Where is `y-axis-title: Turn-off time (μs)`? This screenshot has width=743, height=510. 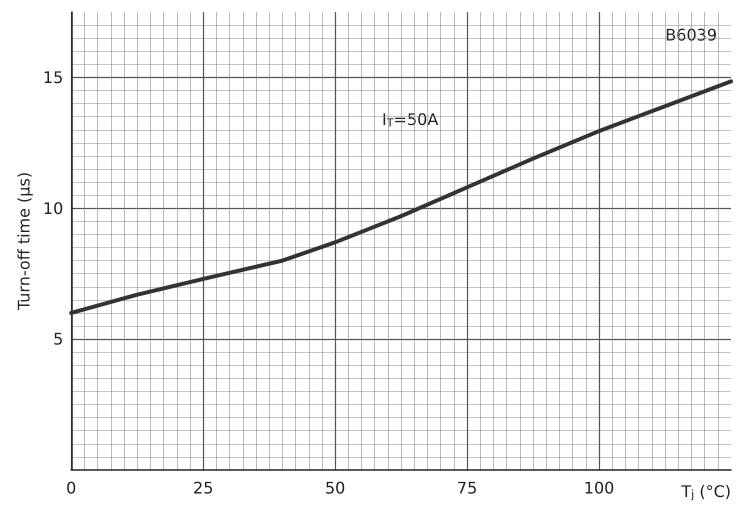 y-axis-title: Turn-off time (μs) is located at coordinates (24, 242).